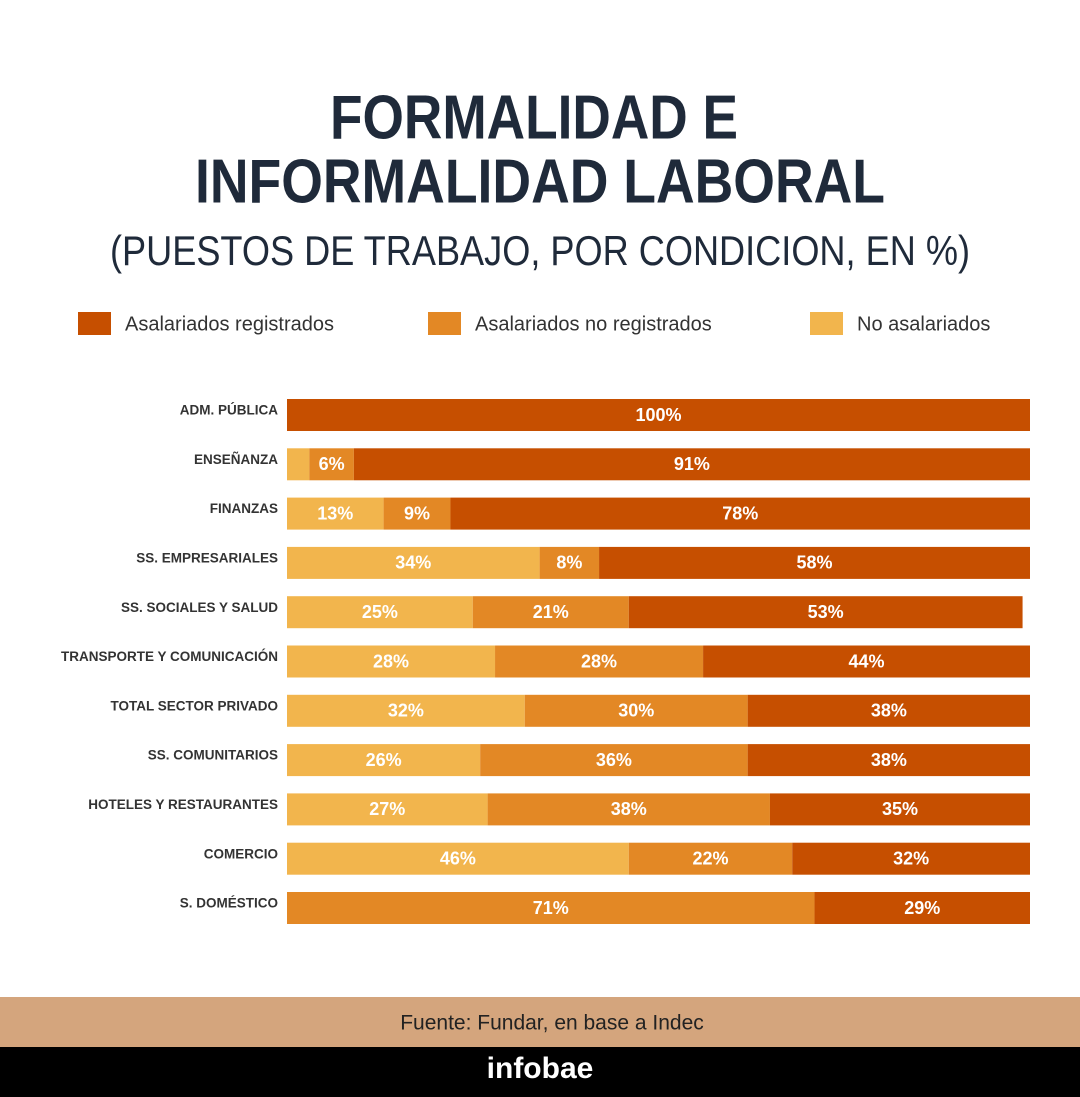  I want to click on value-label: 34%, so click(413, 563).